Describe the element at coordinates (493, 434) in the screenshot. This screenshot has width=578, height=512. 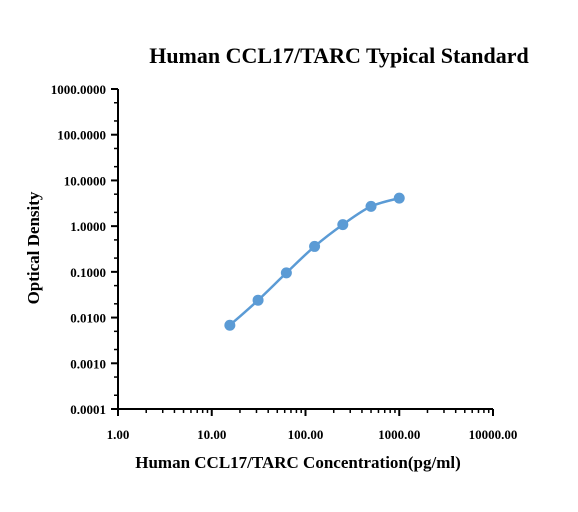
I see `x-tick-label: 10000.00` at that location.